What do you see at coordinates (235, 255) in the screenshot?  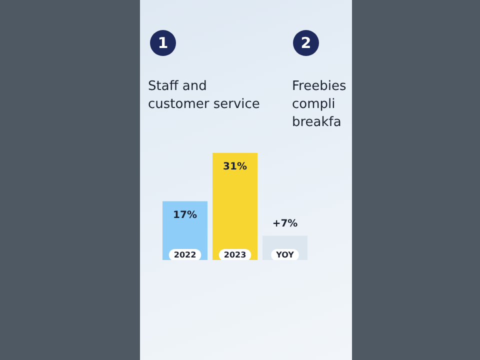 I see `x-tick-label: 2023` at bounding box center [235, 255].